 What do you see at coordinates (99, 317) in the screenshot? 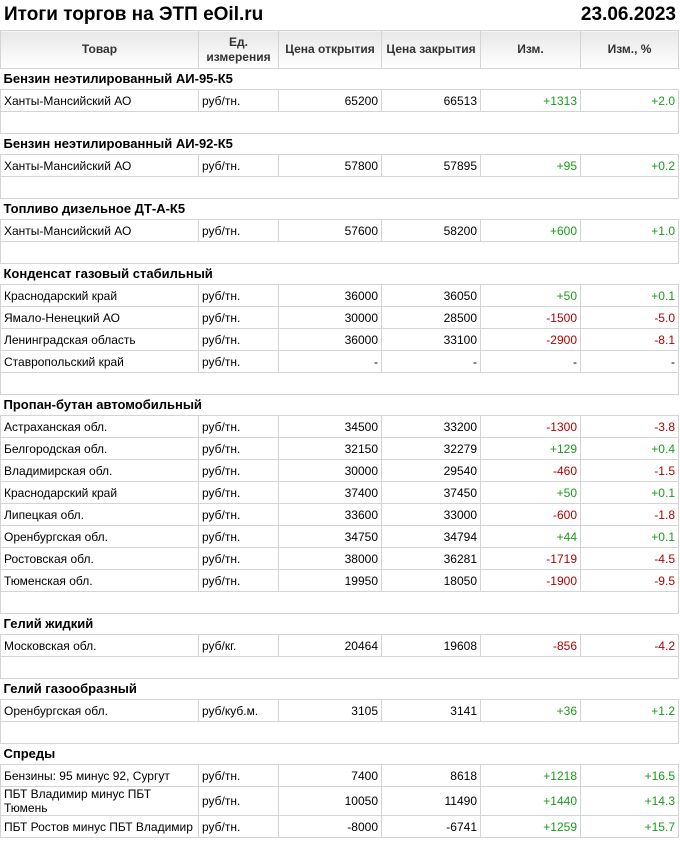
I see `product: Ямало-Ненецкий АО` at bounding box center [99, 317].